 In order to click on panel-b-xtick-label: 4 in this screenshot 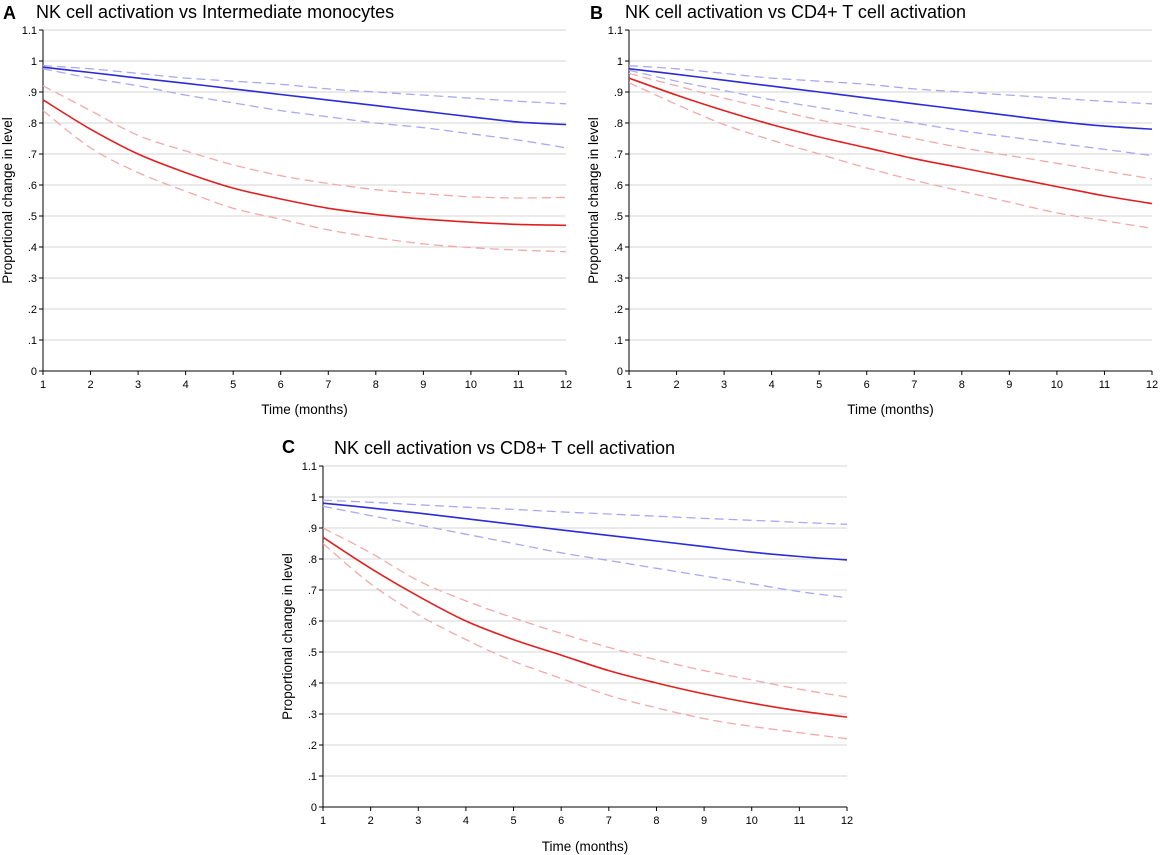, I will do `click(772, 385)`.